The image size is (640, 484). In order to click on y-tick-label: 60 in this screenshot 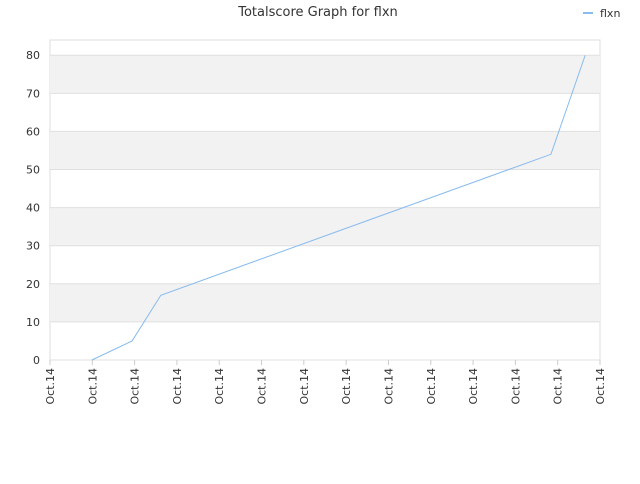, I will do `click(33, 131)`.